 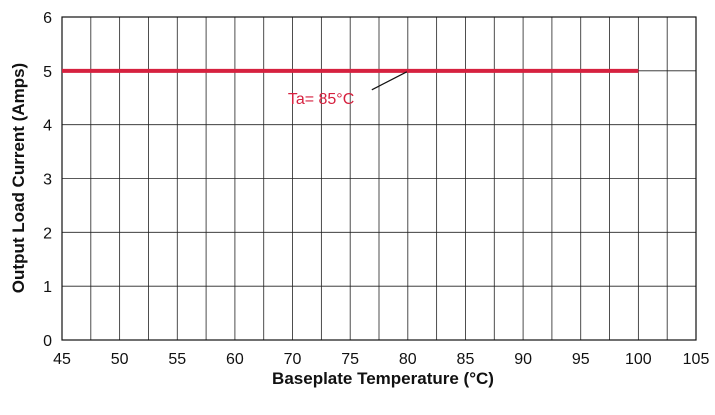 What do you see at coordinates (638, 359) in the screenshot?
I see `x-tick-label: 100` at bounding box center [638, 359].